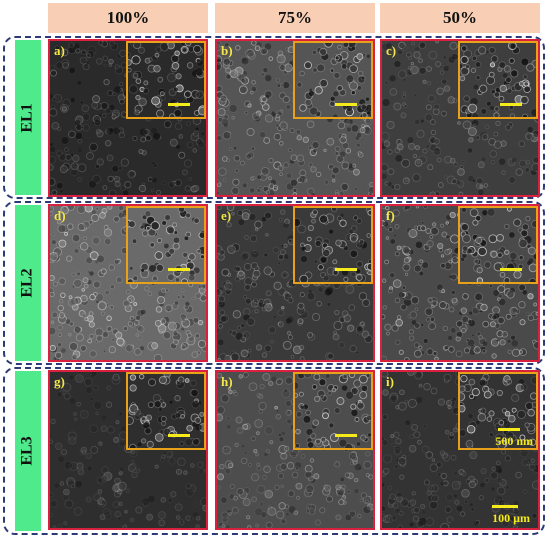 The image size is (550, 540). Describe the element at coordinates (511, 518) in the screenshot. I see `main-scale-label: 100 µm` at that location.